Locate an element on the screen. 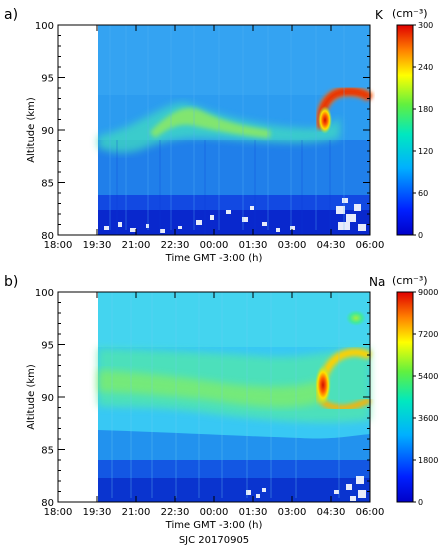 The width and height of the screenshot is (440, 550). colorbar-tick-label: 1800 is located at coordinates (428, 460).